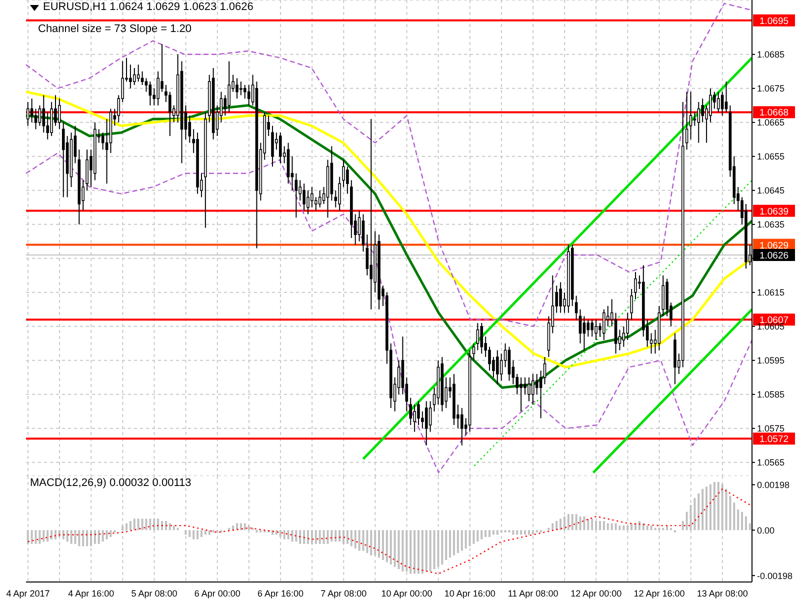 Image resolution: width=800 pixels, height=600 pixels. I want to click on y-tick-label: 1.0685, so click(771, 55).